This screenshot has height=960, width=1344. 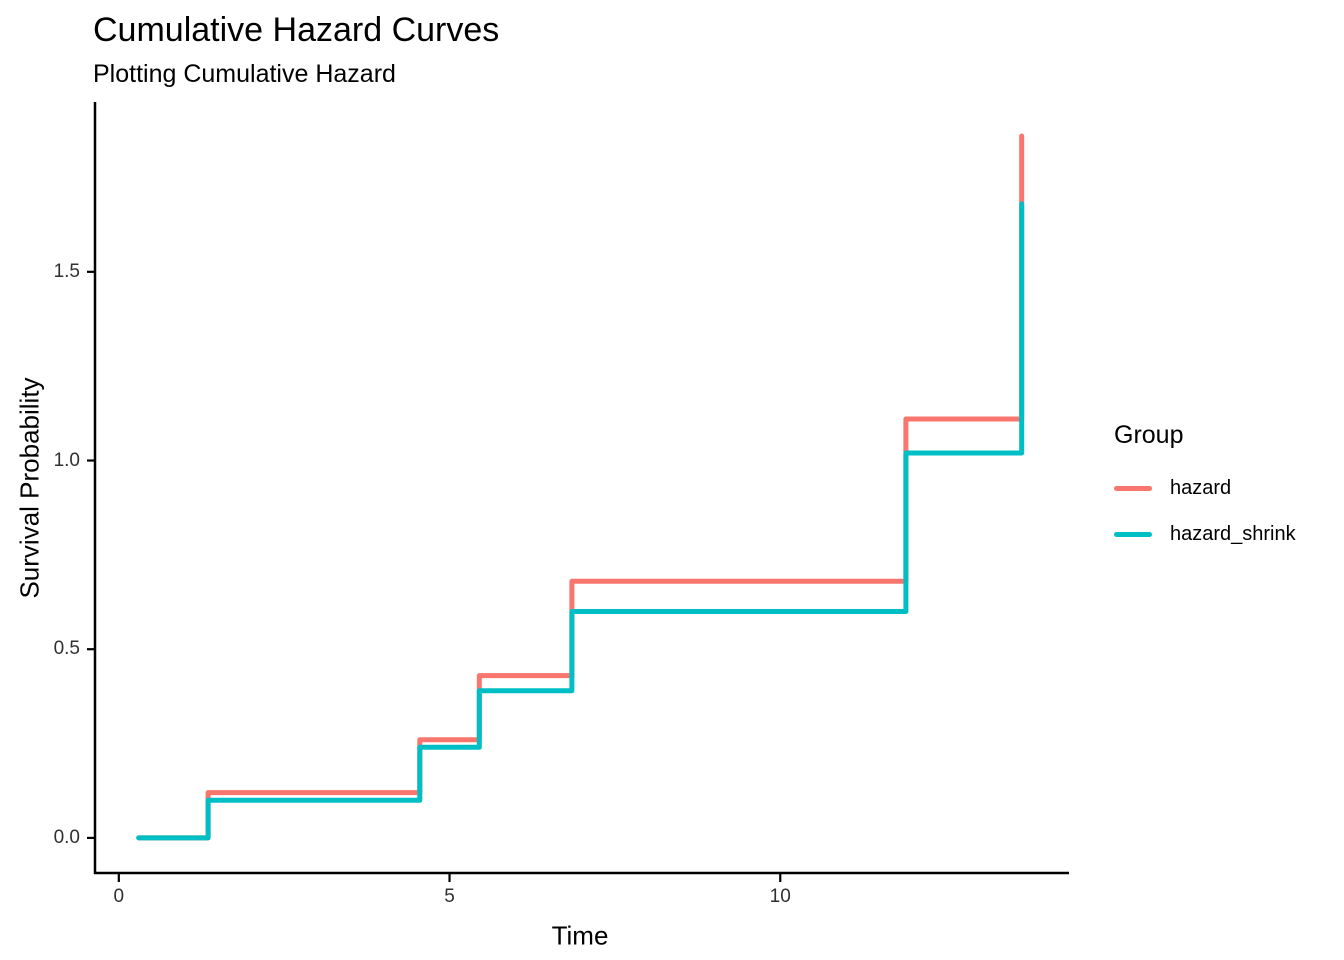 What do you see at coordinates (580, 935) in the screenshot?
I see `x-axis-title: Time` at bounding box center [580, 935].